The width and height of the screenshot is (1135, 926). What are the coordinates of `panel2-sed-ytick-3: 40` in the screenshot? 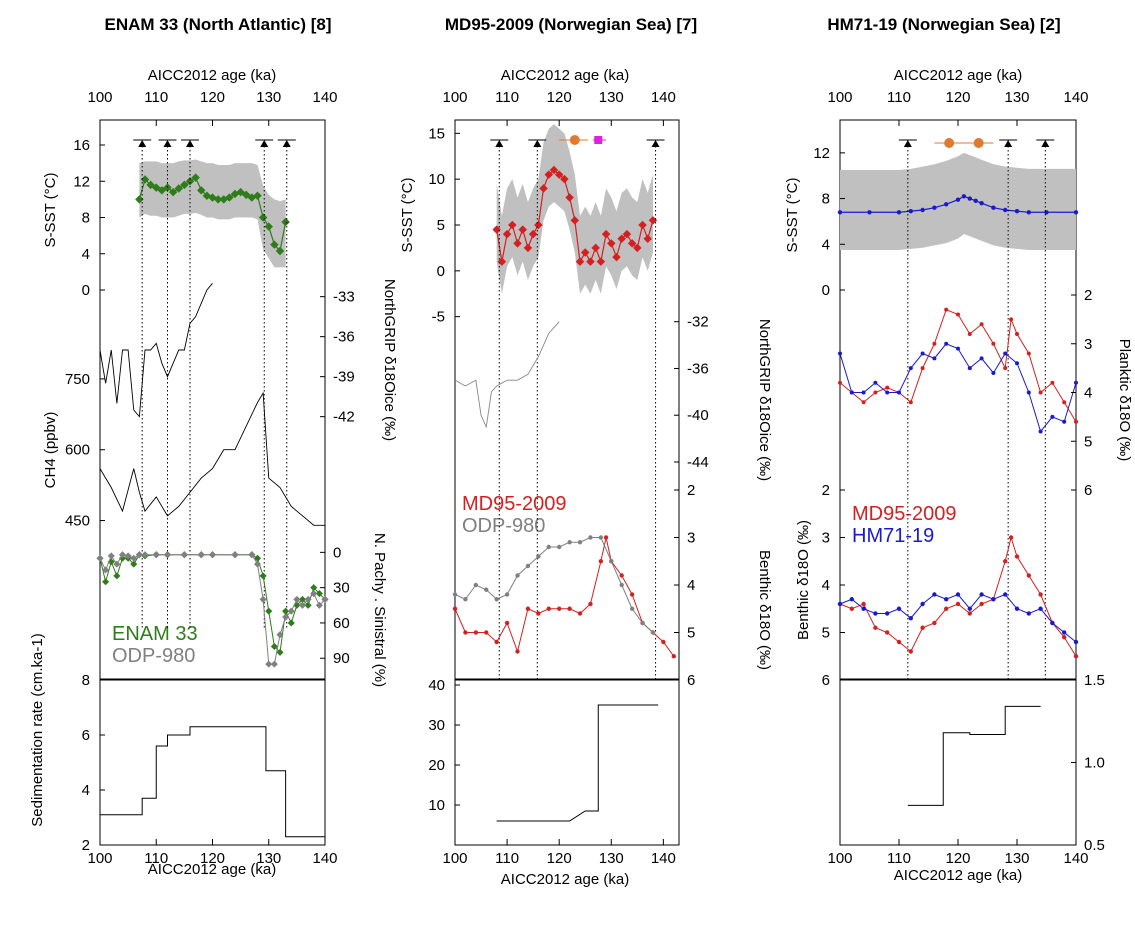 It's located at (436, 685).